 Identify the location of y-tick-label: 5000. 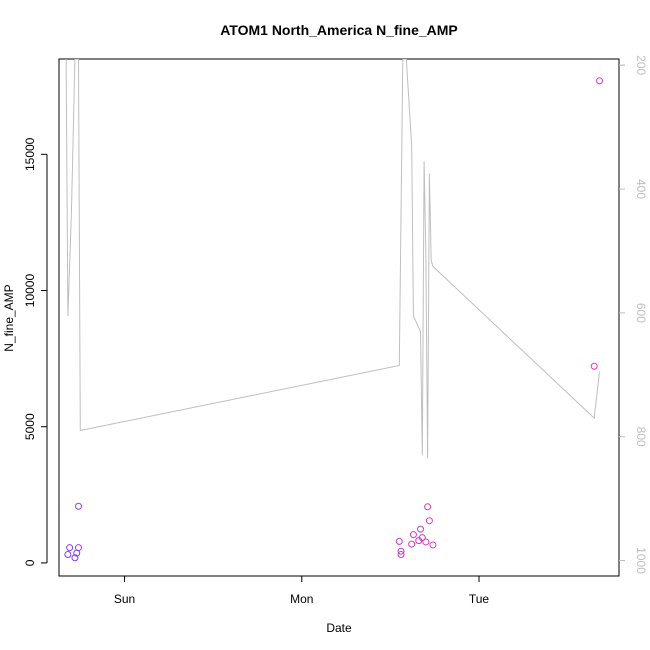
(30, 426).